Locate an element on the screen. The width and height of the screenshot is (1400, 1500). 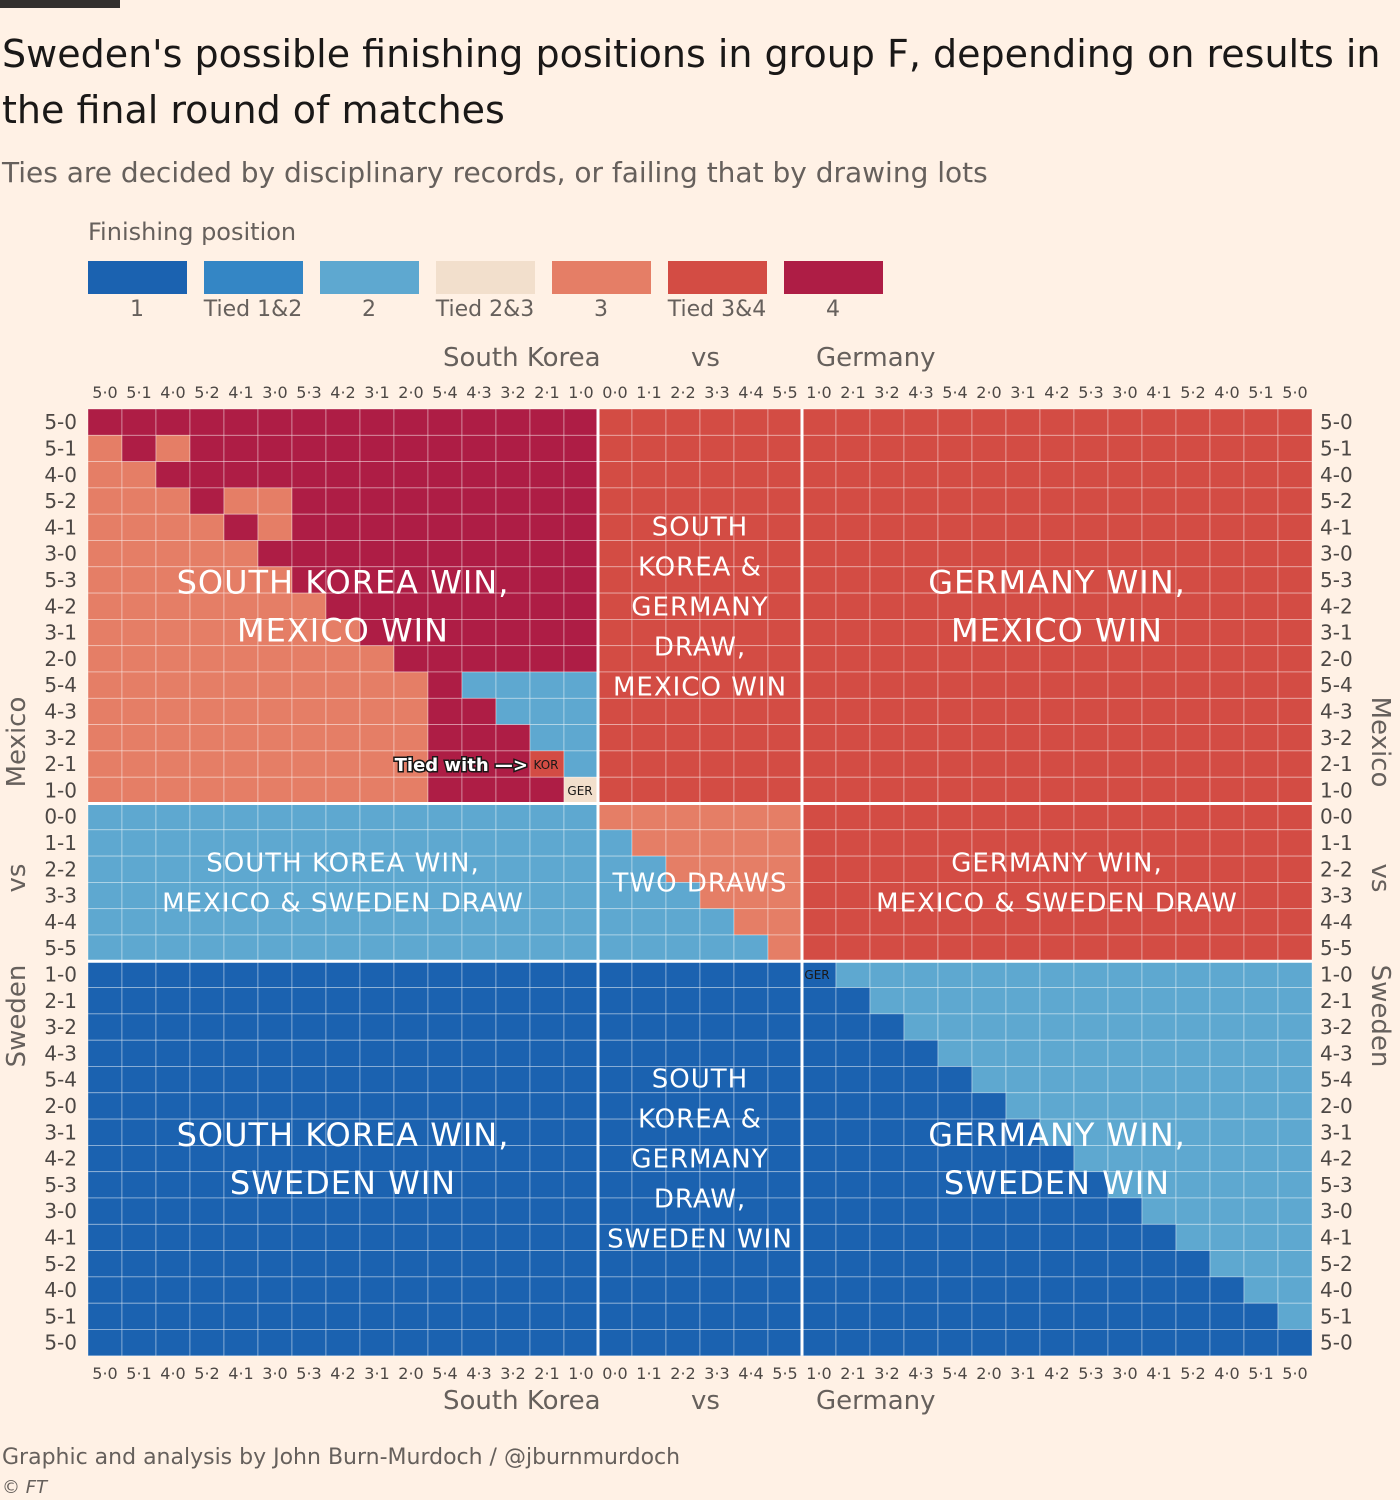
top-axis-title-vs: vs is located at coordinates (705, 358).